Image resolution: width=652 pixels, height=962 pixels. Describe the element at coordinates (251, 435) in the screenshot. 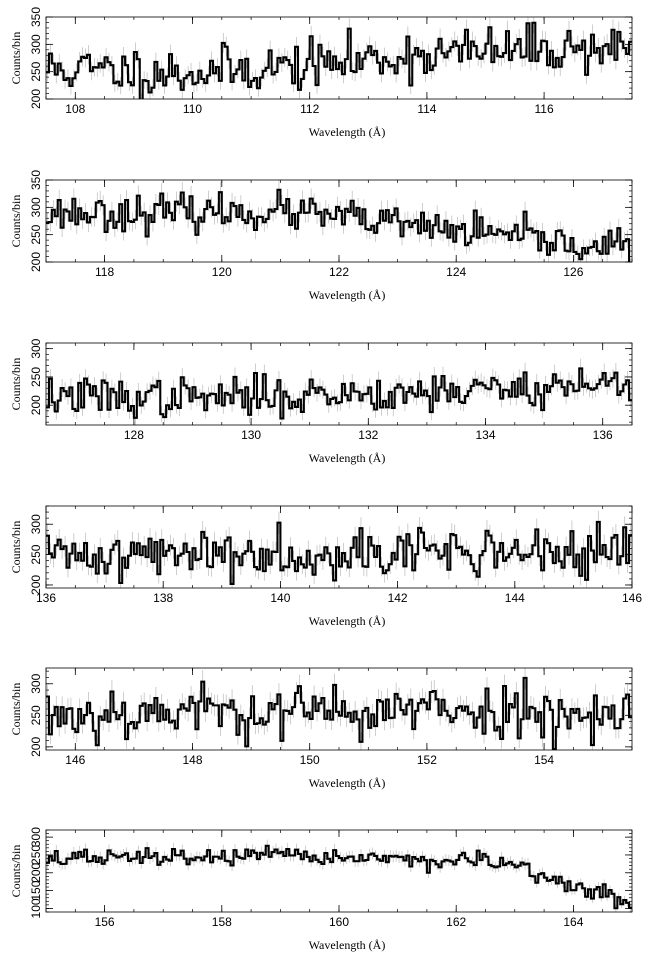

I see `x-tick-label: 130` at that location.